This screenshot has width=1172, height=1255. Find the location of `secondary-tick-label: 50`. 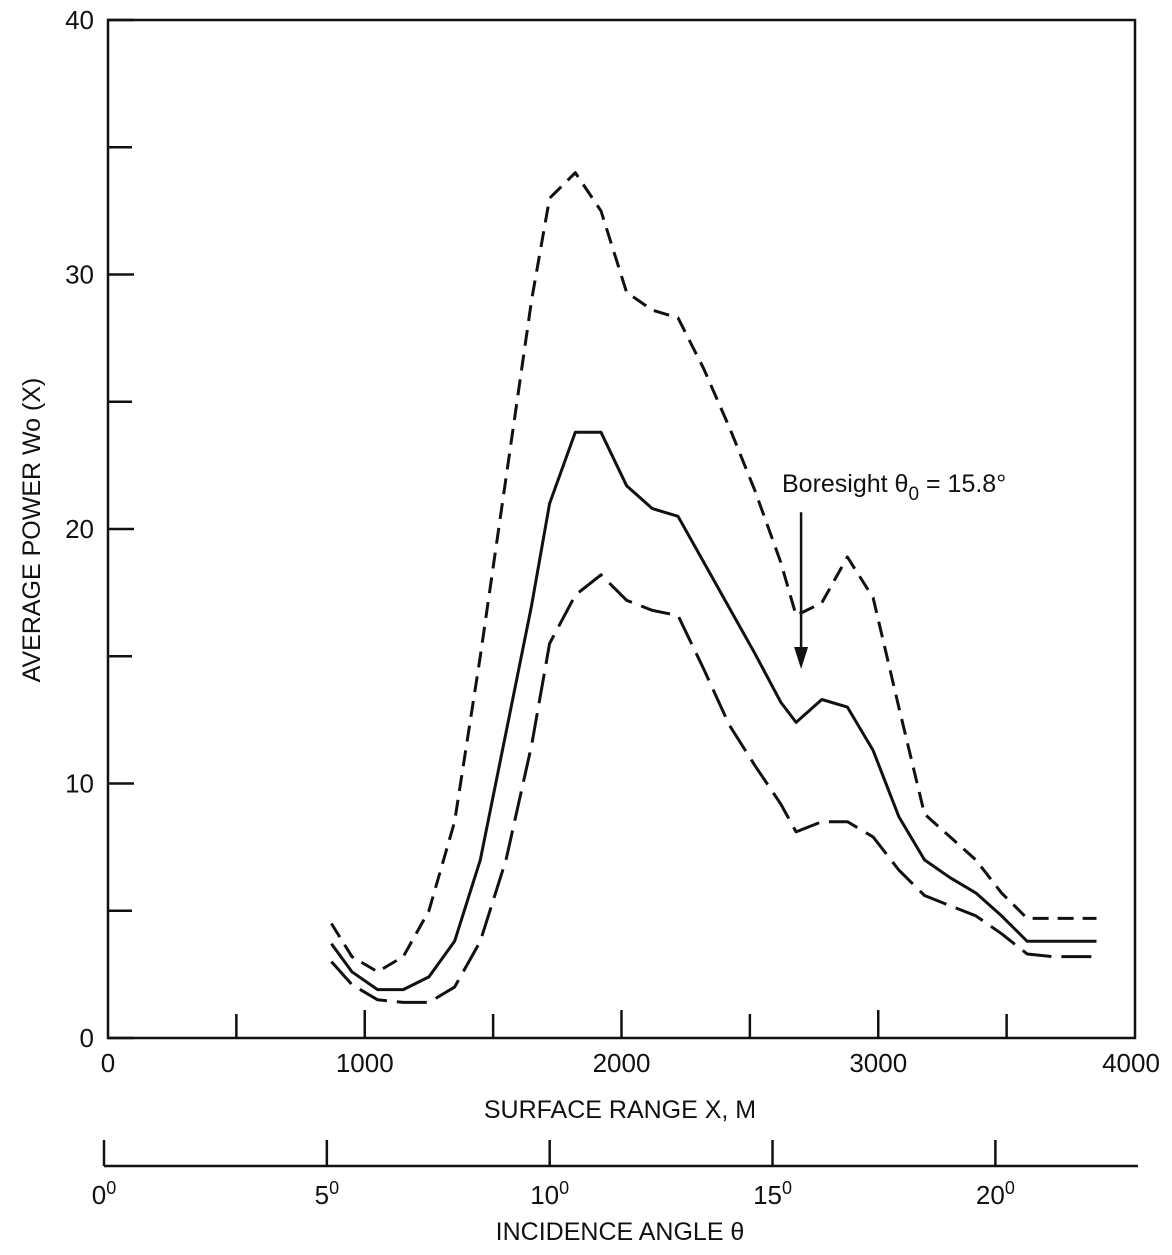

secondary-tick-label: 50 is located at coordinates (327, 1194).